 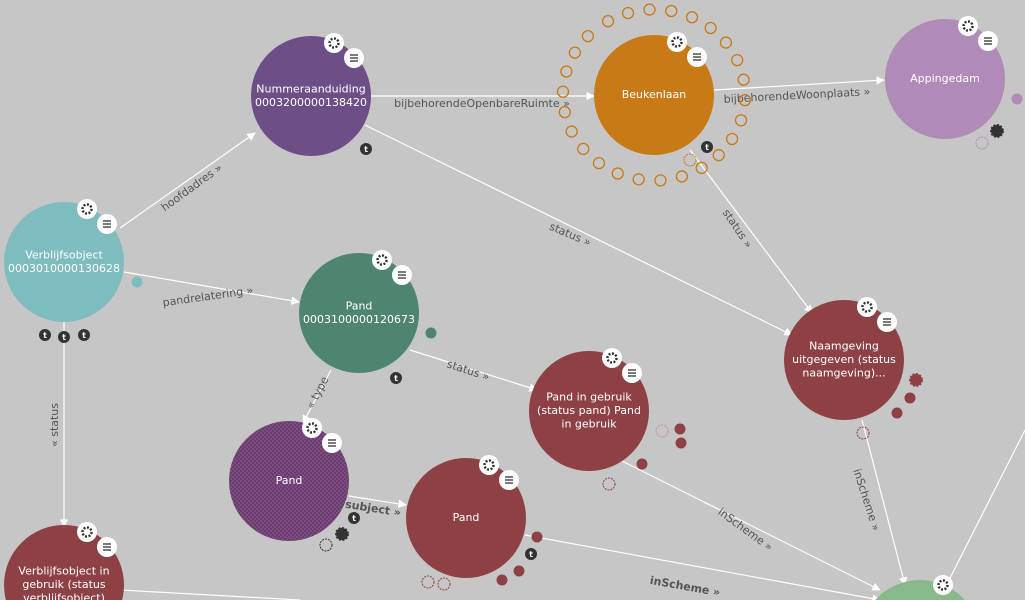 What do you see at coordinates (310, 88) in the screenshot?
I see `node-label: Nummeraanduiding` at bounding box center [310, 88].